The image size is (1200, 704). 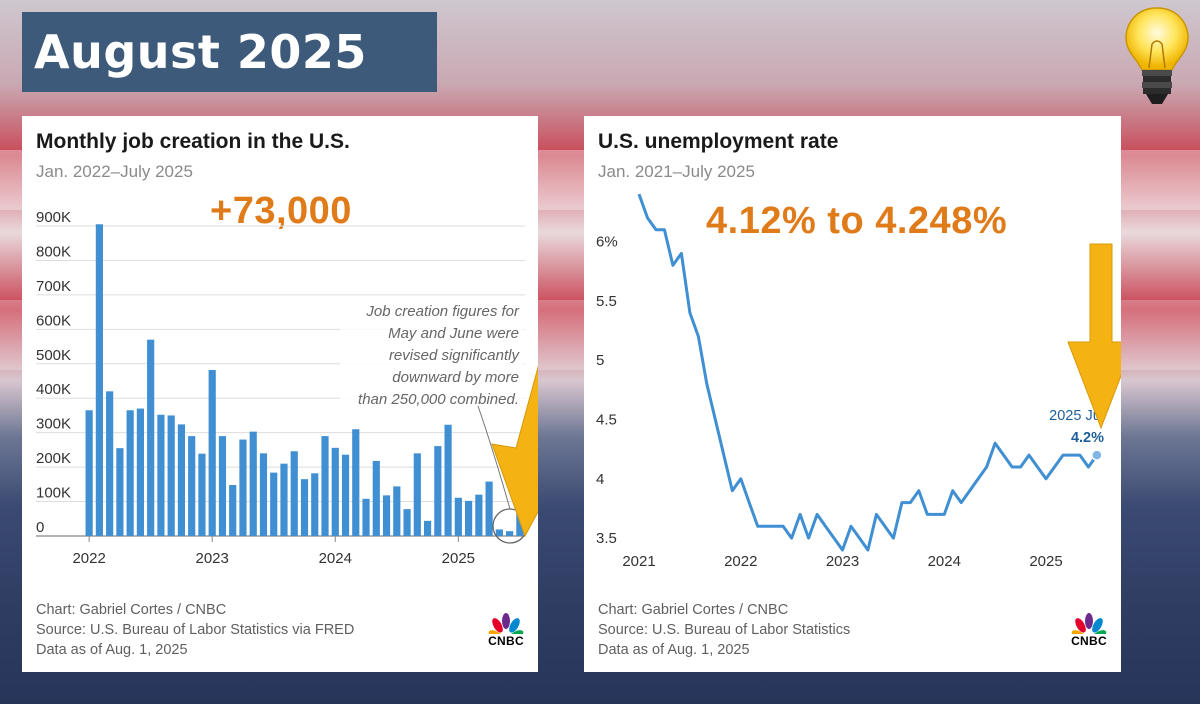 What do you see at coordinates (53, 424) in the screenshot?
I see `y-tick-label: 300K` at bounding box center [53, 424].